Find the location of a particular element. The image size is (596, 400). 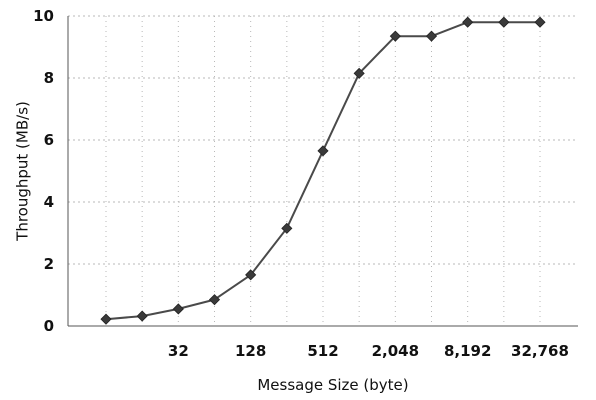

x-tick-label: 8,192 is located at coordinates (467, 351).